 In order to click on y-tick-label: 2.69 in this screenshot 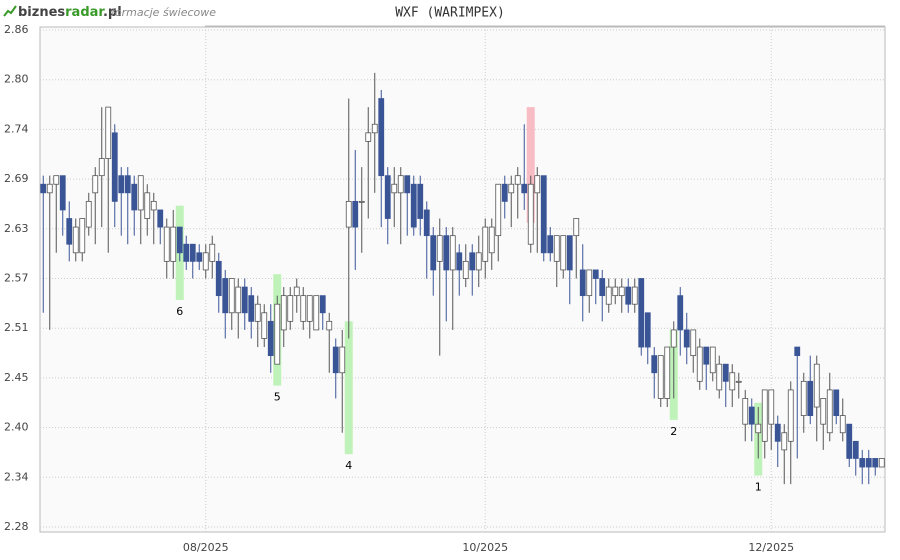, I will do `click(16, 178)`.